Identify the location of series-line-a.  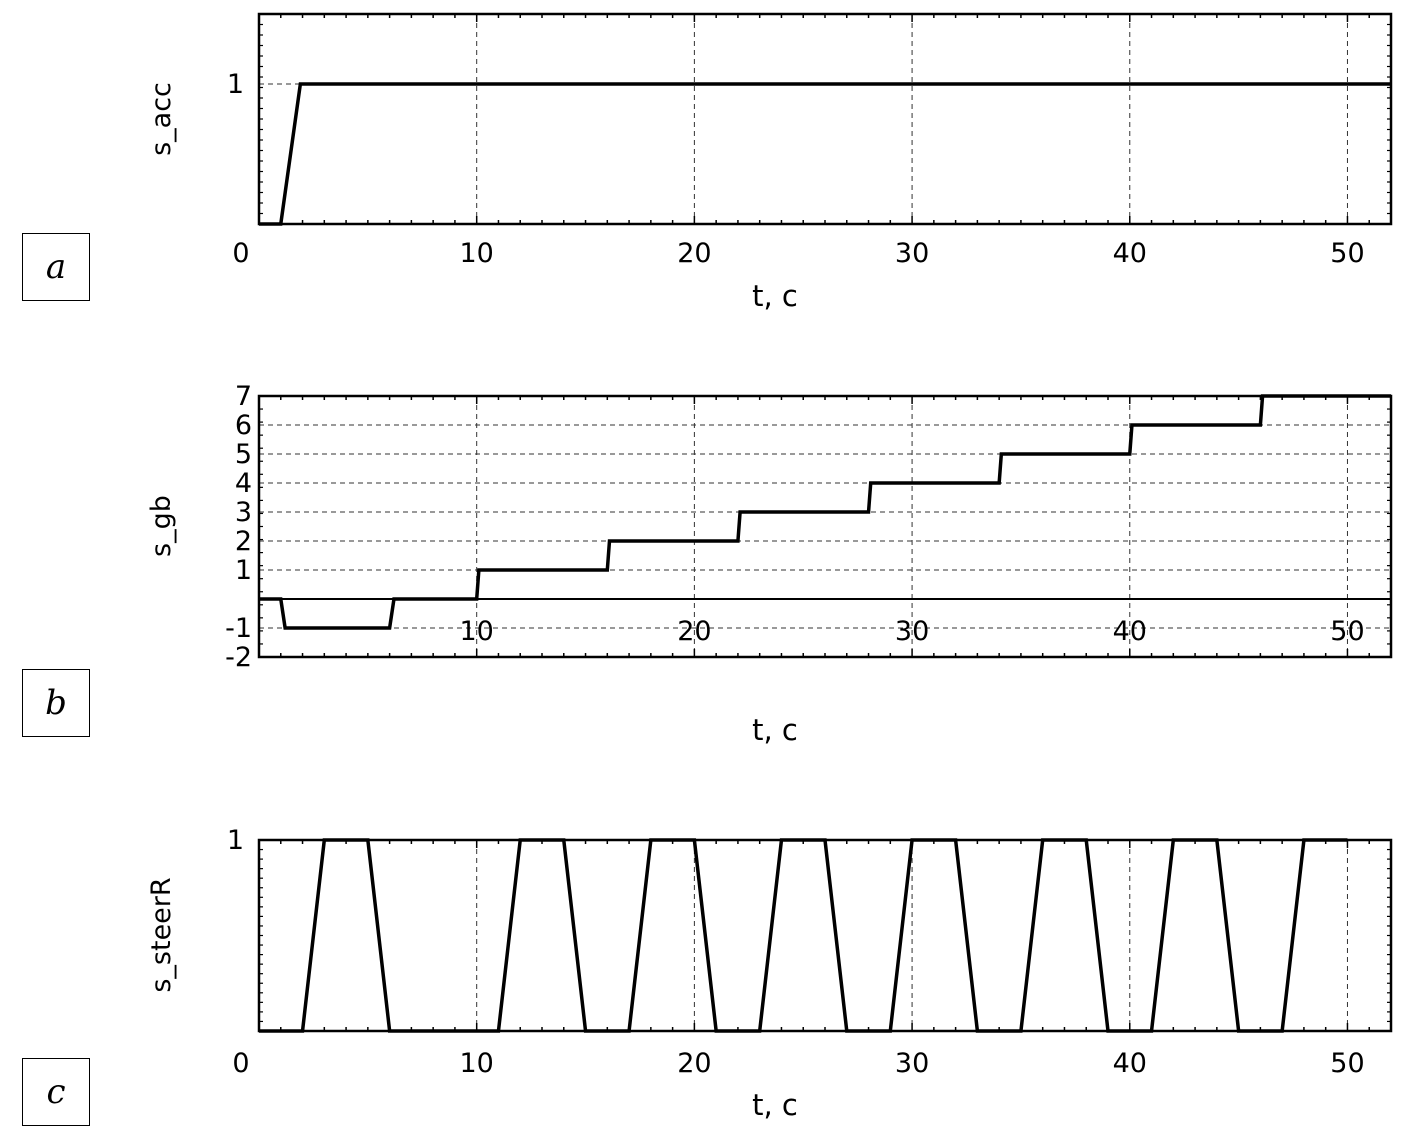
(825, 154).